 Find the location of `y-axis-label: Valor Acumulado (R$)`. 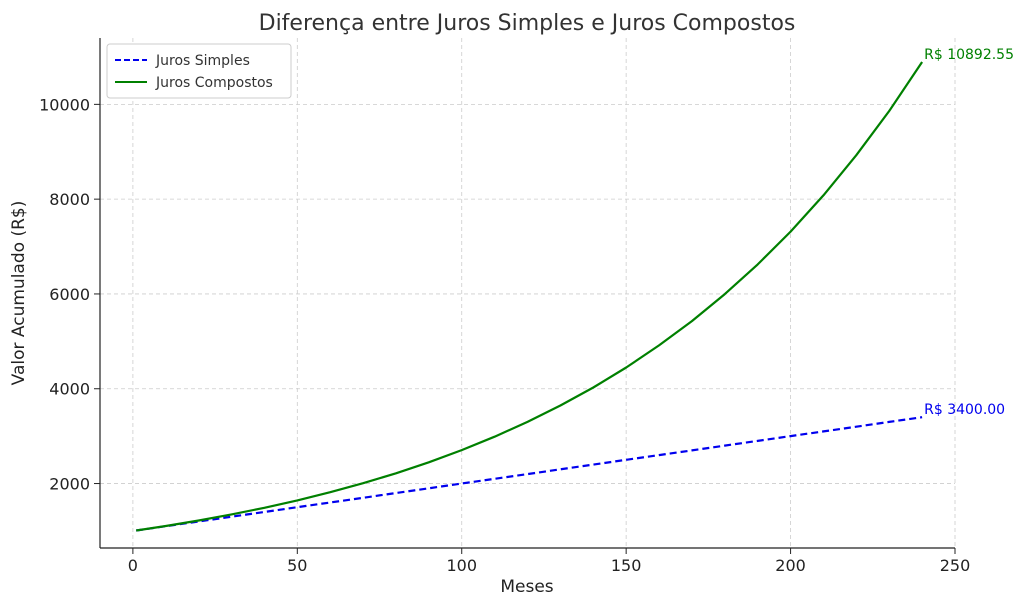

y-axis-label: Valor Acumulado (R$) is located at coordinates (19, 293).